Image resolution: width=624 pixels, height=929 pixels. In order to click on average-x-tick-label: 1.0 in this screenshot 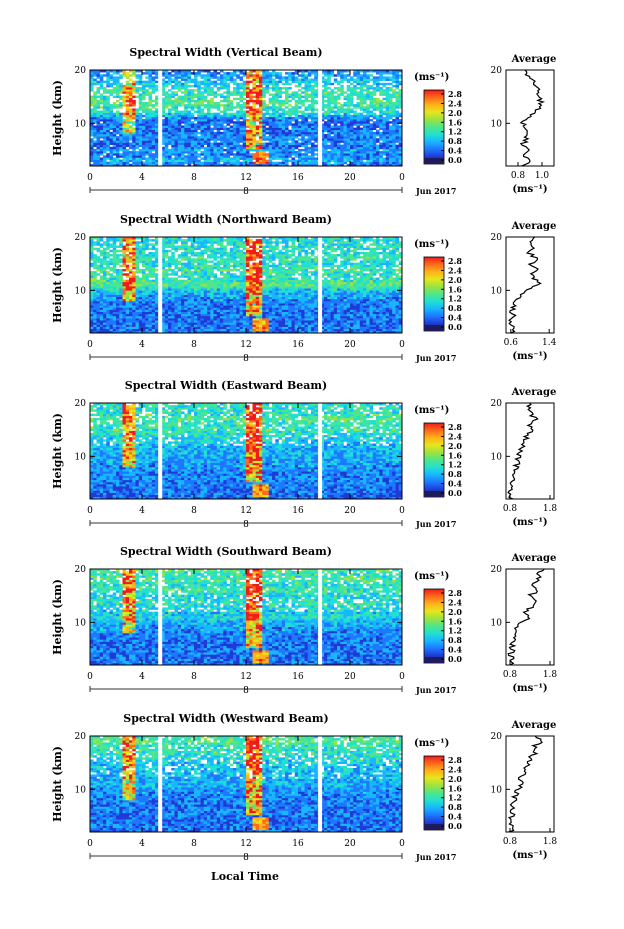, I will do `click(542, 176)`.